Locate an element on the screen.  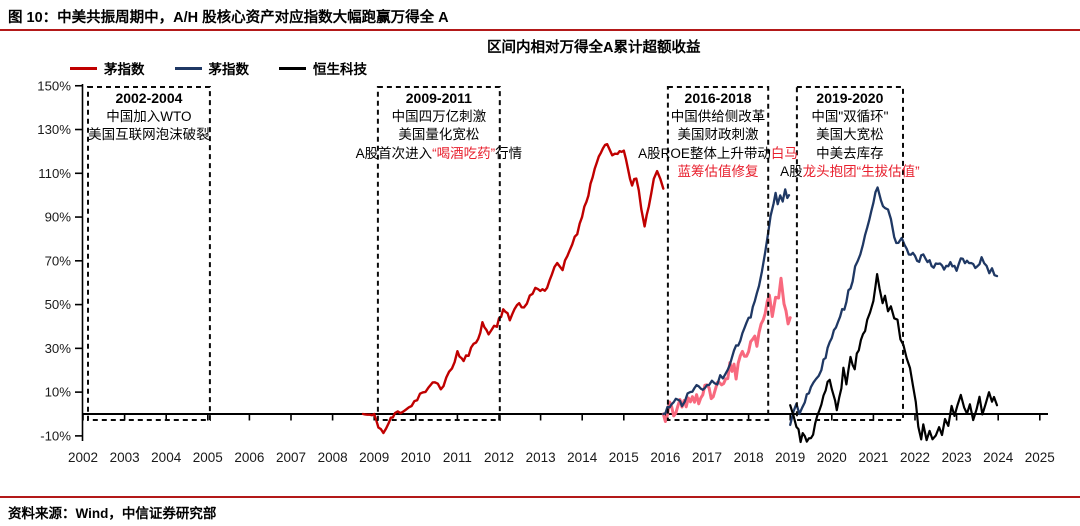
highlight-box-2009-2011 is located at coordinates (438, 253).